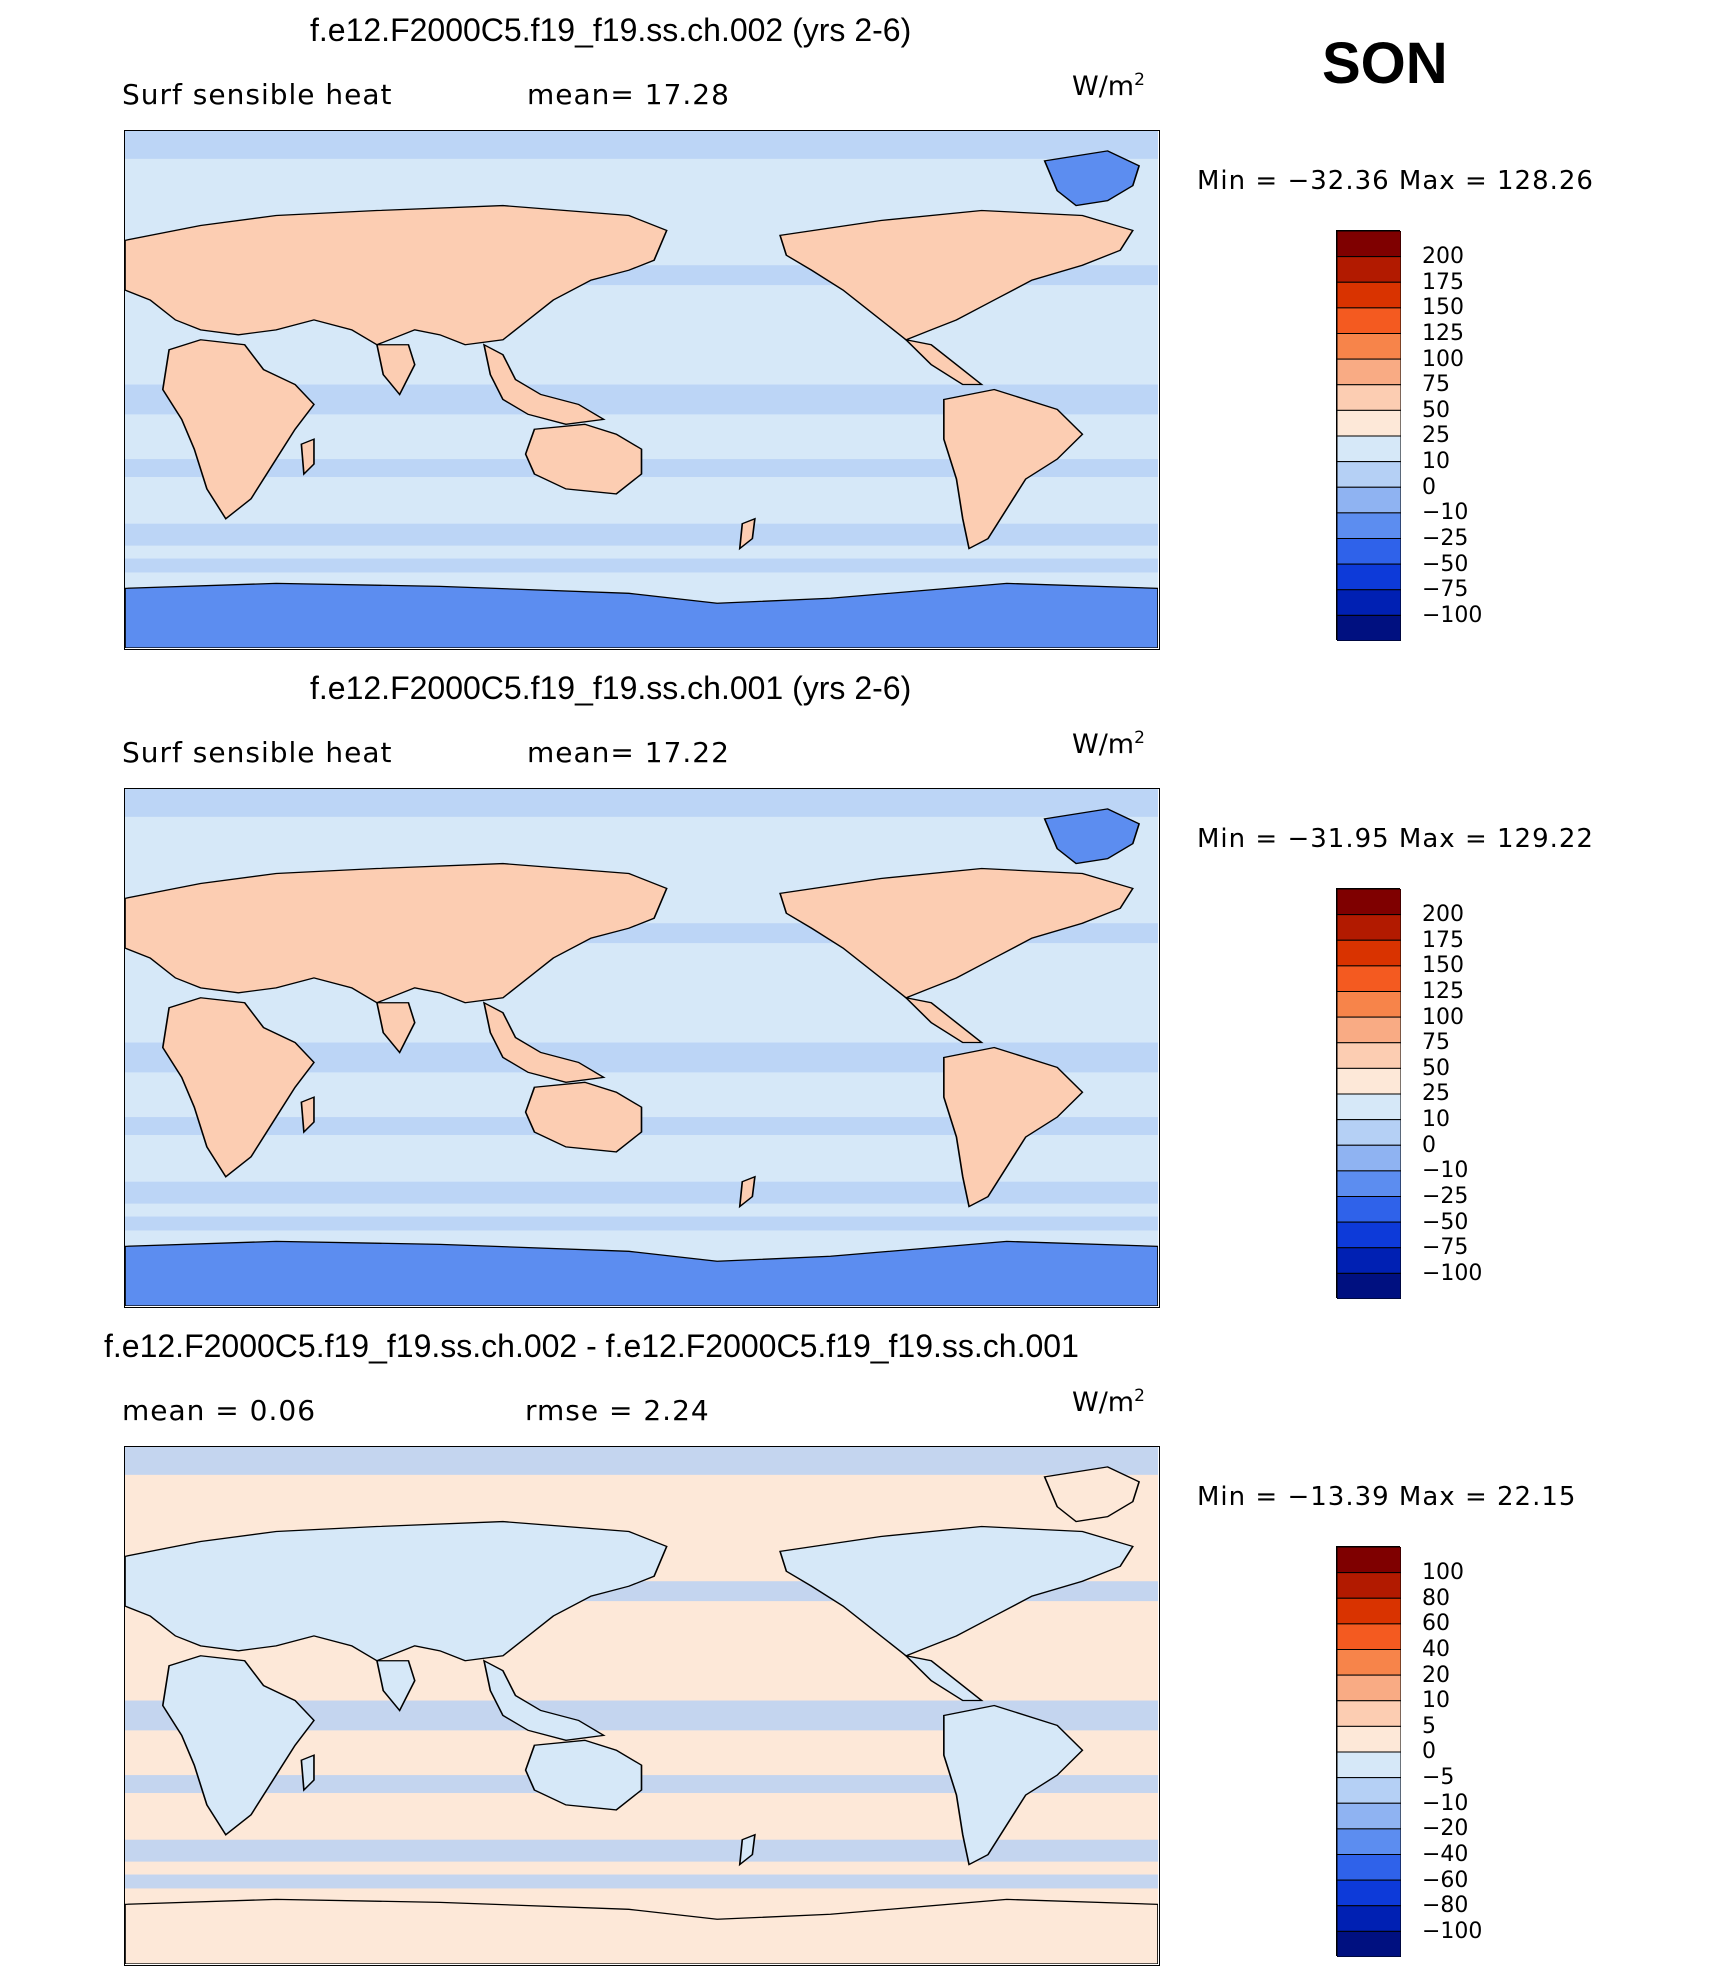 The height and width of the screenshot is (1966, 1710). I want to click on colorbar-level-label: −20, so click(1445, 1829).